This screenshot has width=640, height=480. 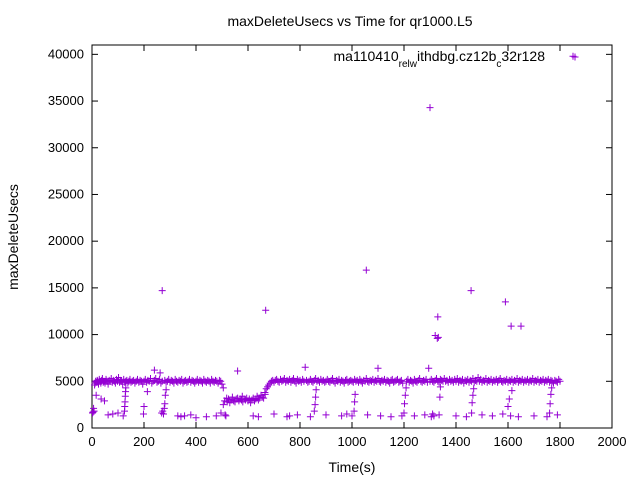 I want to click on y-tick-label: 35000, so click(x=66, y=100).